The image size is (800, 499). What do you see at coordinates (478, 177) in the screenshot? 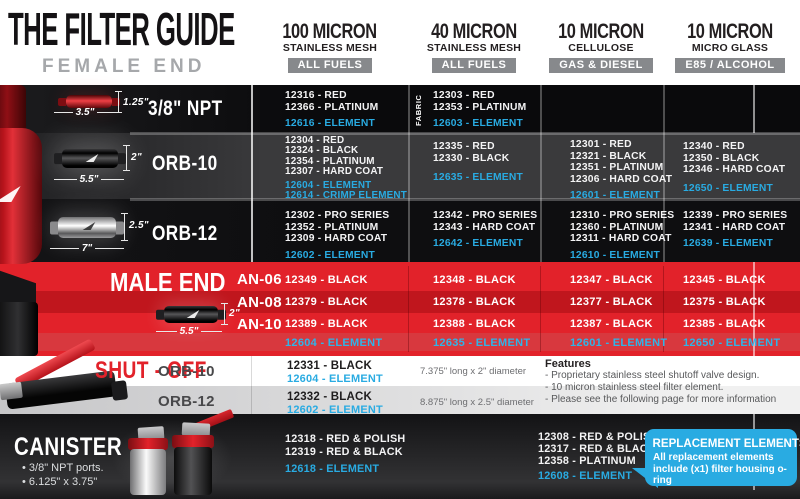
I see `element-part-numbers: 12635 - ELEMENT` at bounding box center [478, 177].